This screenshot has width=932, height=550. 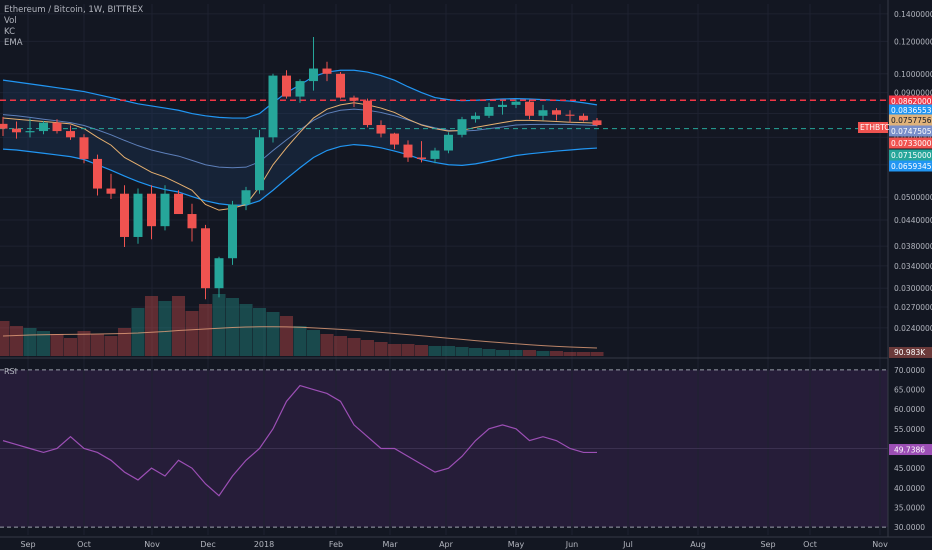 I want to click on rsi-tick-label: 30.0000, so click(x=909, y=527).